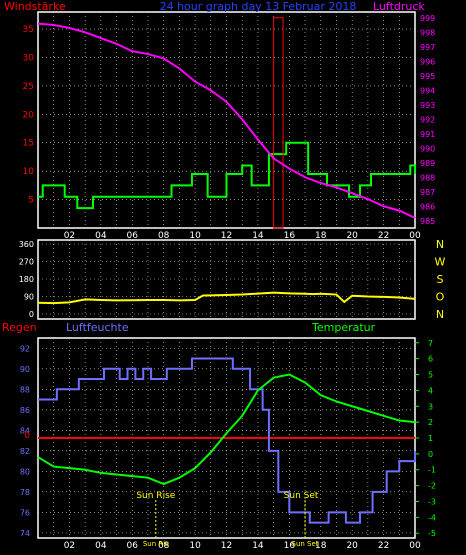  What do you see at coordinates (25, 369) in the screenshot?
I see `panel3-left-tick-label: 90` at bounding box center [25, 369].